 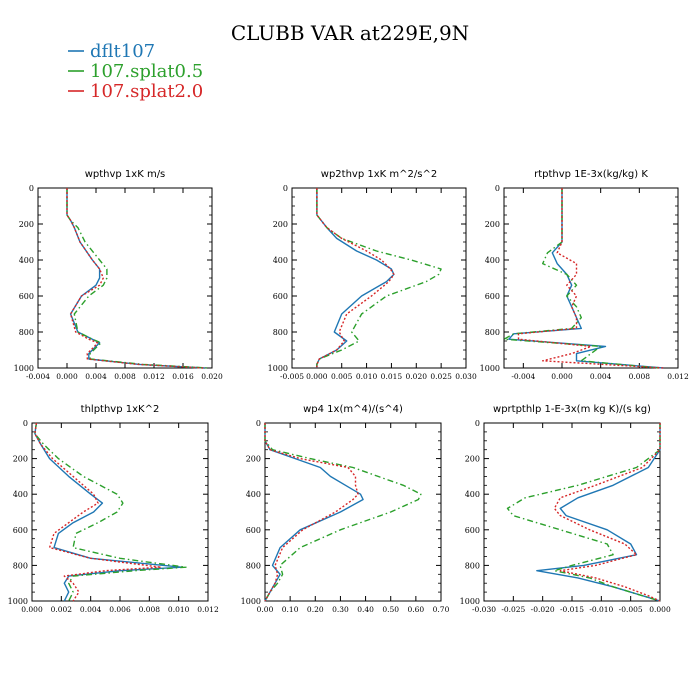 What do you see at coordinates (280, 332) in the screenshot?
I see `y-tick-label-1-4: 800` at bounding box center [280, 332].